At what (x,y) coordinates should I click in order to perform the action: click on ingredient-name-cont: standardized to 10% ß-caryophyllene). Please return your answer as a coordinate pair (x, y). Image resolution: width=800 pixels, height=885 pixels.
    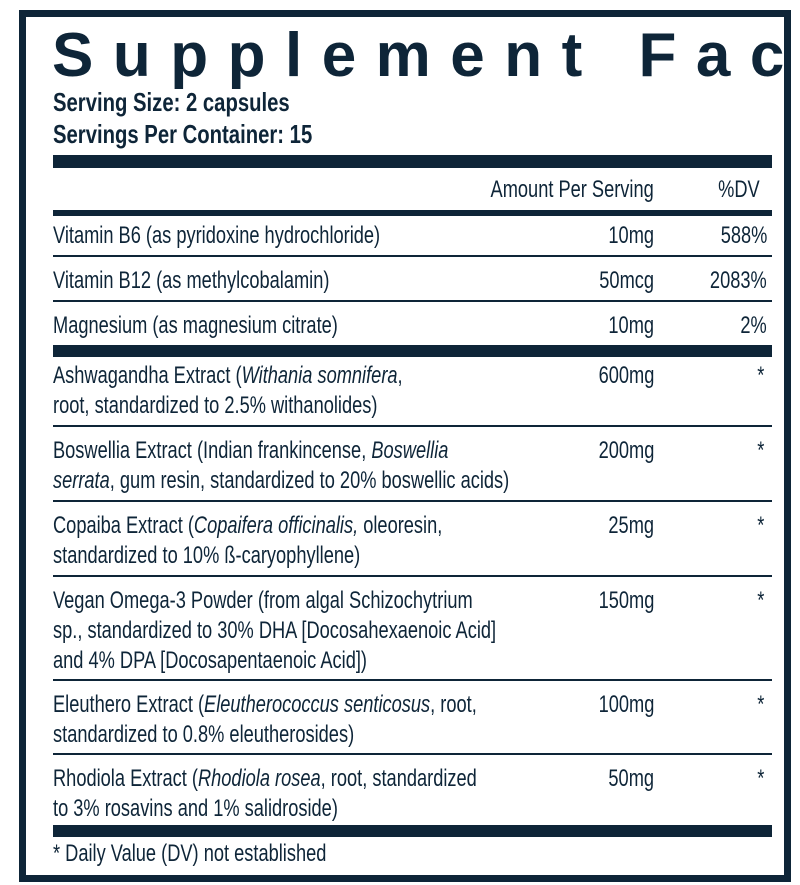
    Looking at the image, I should click on (207, 555).